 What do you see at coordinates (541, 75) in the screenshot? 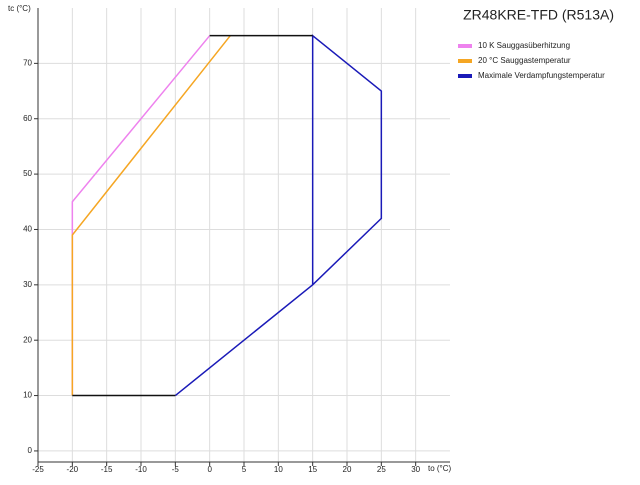
I see `legend-label: Maximale Verdampfungstemperatur` at bounding box center [541, 75].